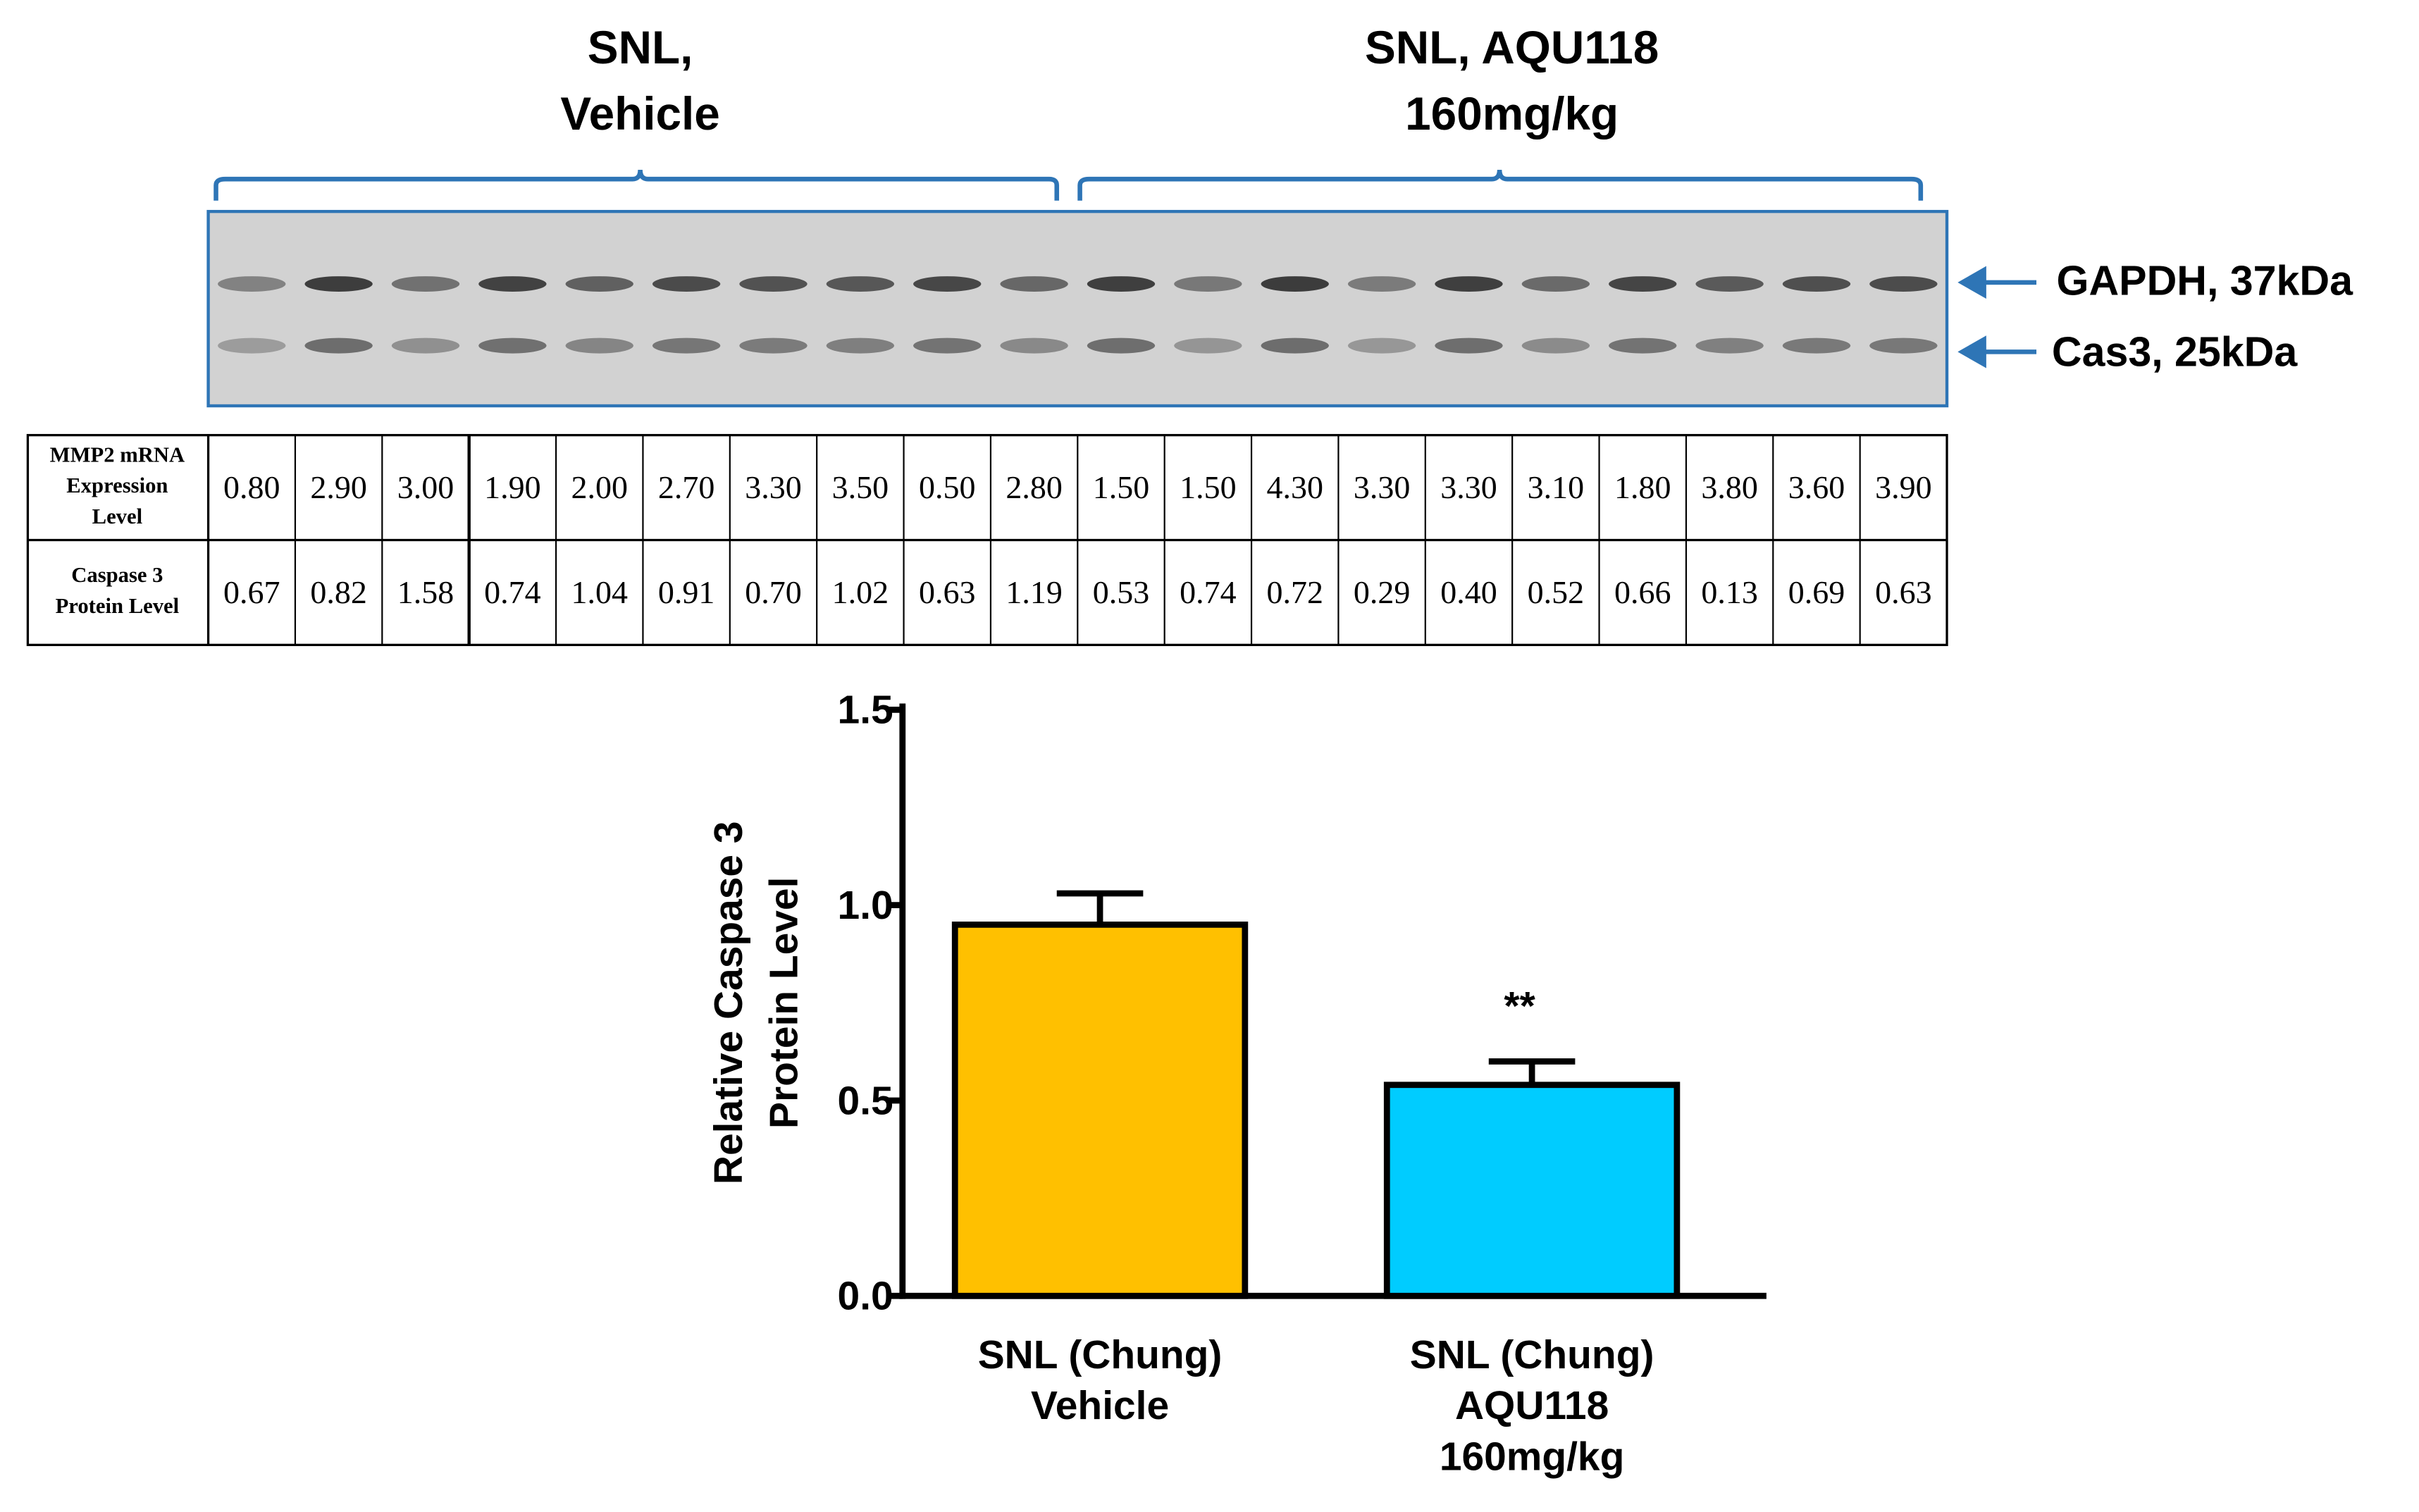 Image resolution: width=2419 pixels, height=1512 pixels. I want to click on group-label: 160mg/kg, so click(1512, 114).